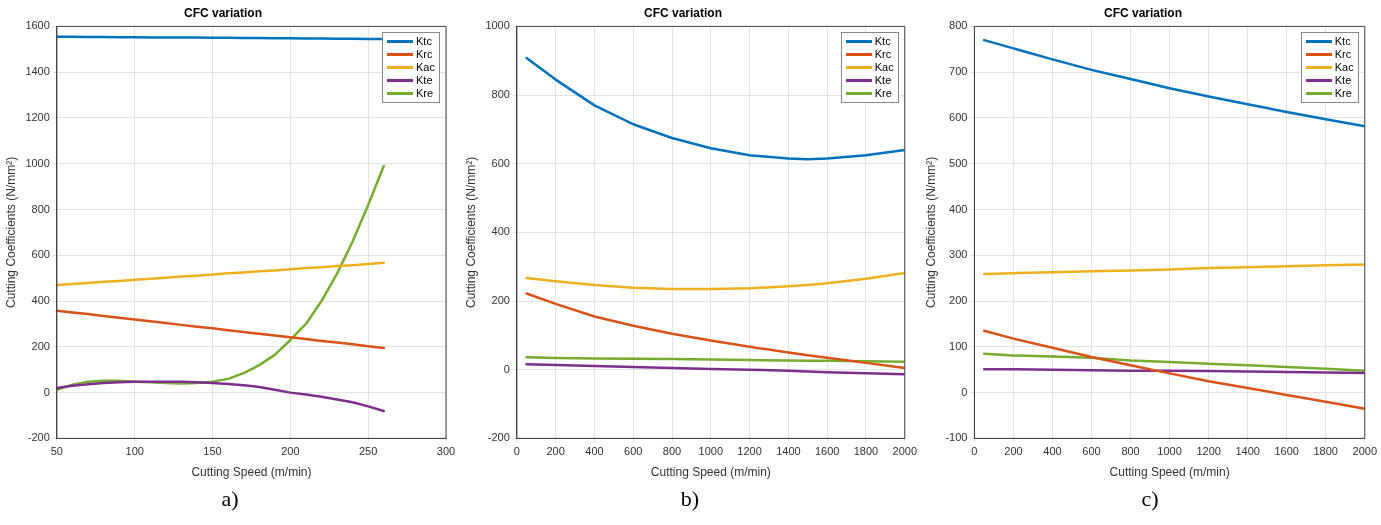 Image resolution: width=1381 pixels, height=525 pixels. Describe the element at coordinates (56, 451) in the screenshot. I see `x-tick-label: 50` at that location.